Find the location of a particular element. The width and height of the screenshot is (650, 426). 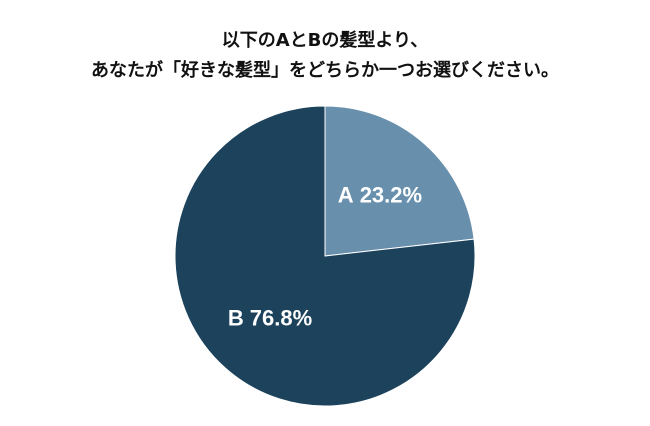

slice-label: A 23.2% is located at coordinates (380, 194).